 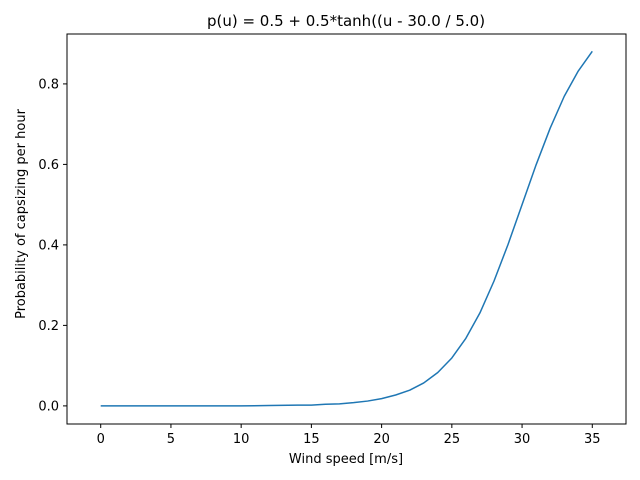 I want to click on chart-title: p(u) = 0.5 + 0.5*tanh((u - 30.0 / 5.0), so click(x=346, y=21).